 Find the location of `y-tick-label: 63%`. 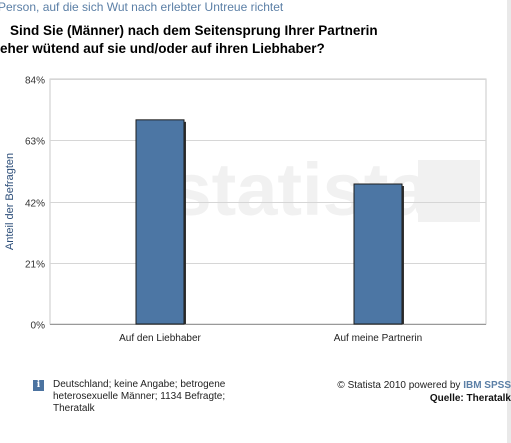

y-tick-label: 63% is located at coordinates (35, 142).